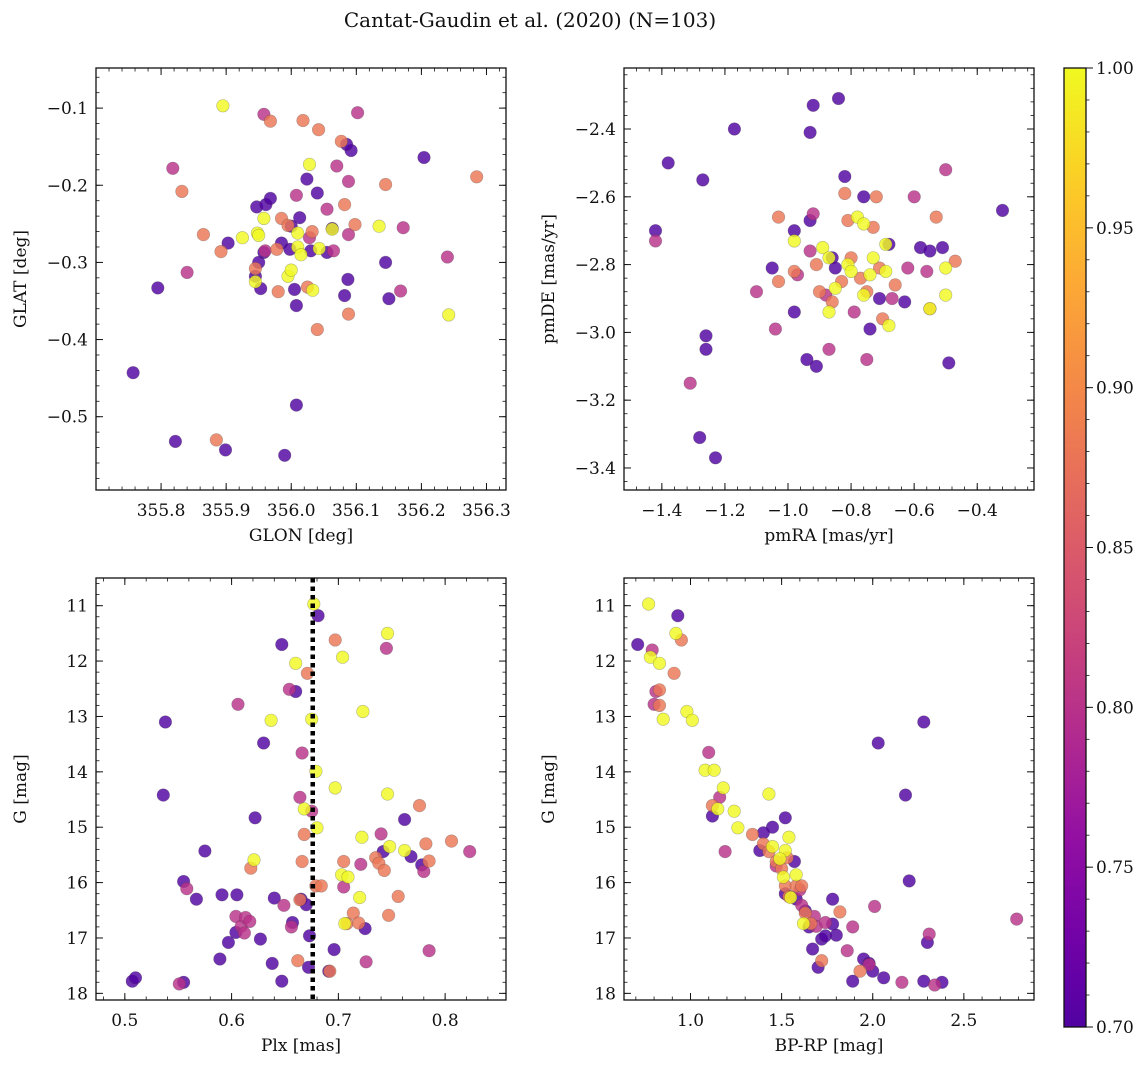 The height and width of the screenshot is (1067, 1148). What do you see at coordinates (595, 198) in the screenshot?
I see `y-tick-label: −2.6` at bounding box center [595, 198].